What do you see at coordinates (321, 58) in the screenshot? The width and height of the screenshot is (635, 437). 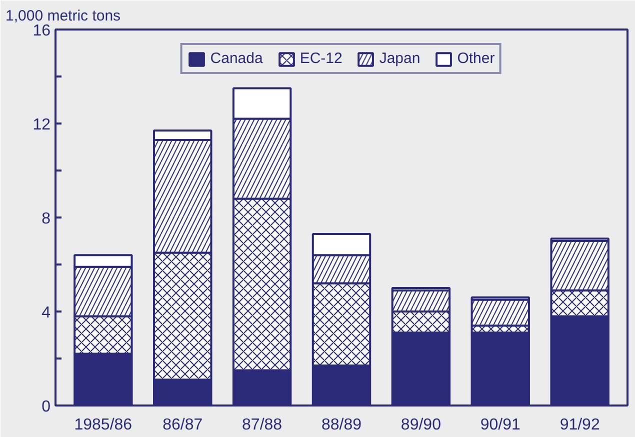 I see `legend-label: EC-12` at bounding box center [321, 58].